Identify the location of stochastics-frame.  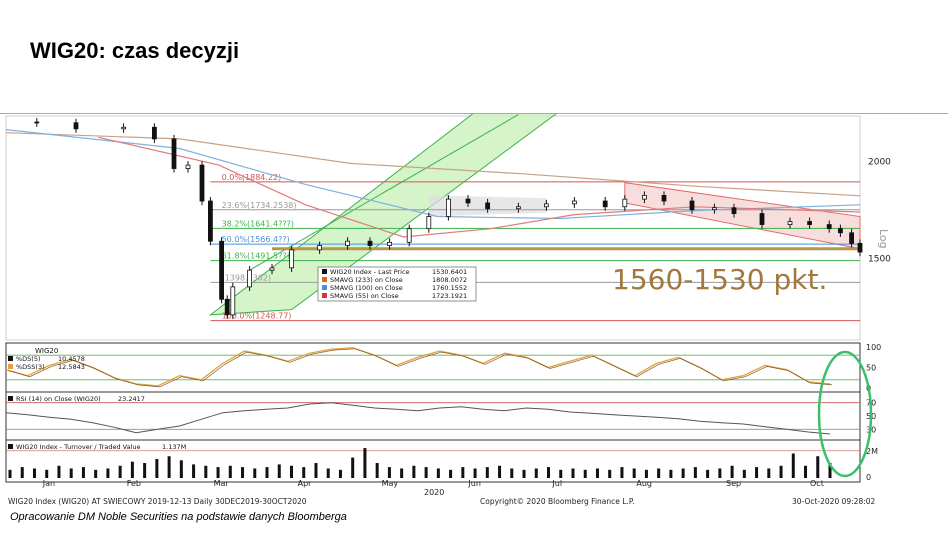
(433, 367).